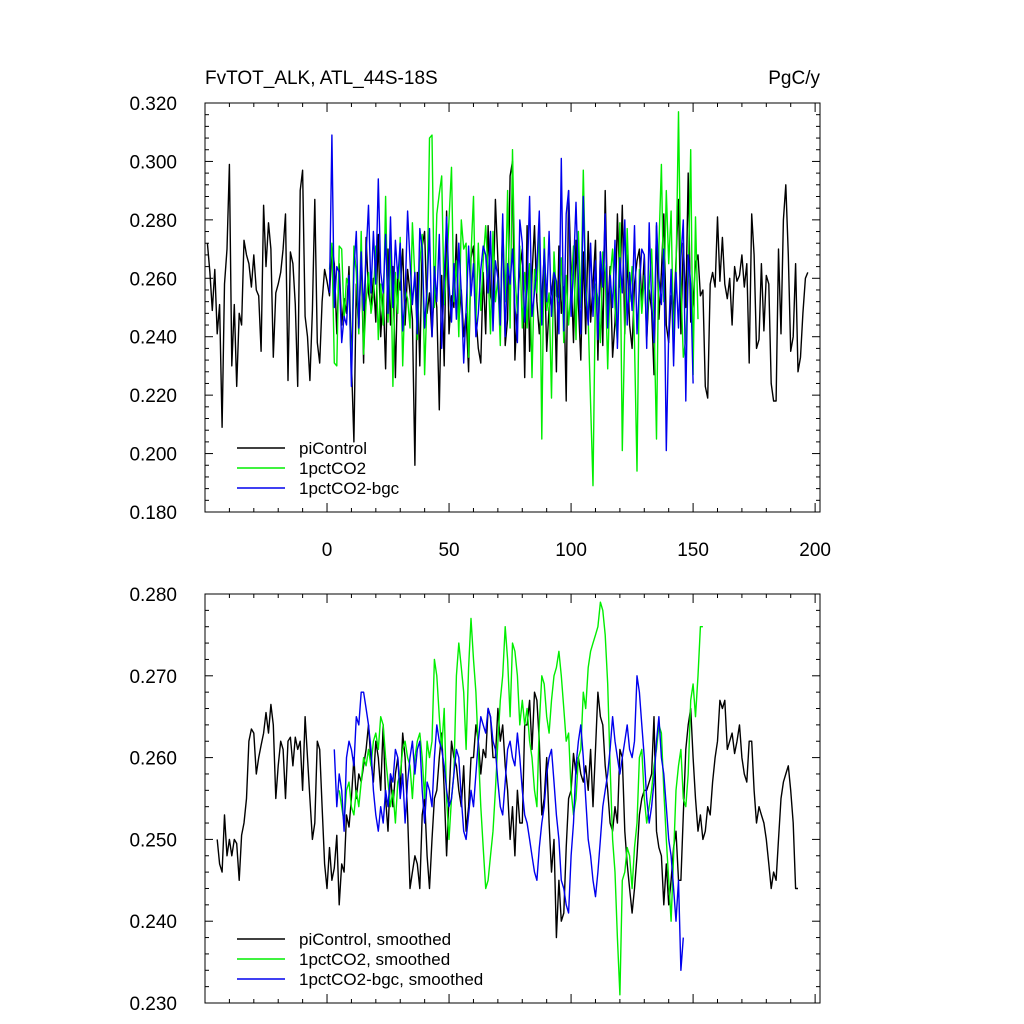 The width and height of the screenshot is (1024, 1024). I want to click on legend-label: 1pctCO2-bgc, smoothed, so click(391, 979).